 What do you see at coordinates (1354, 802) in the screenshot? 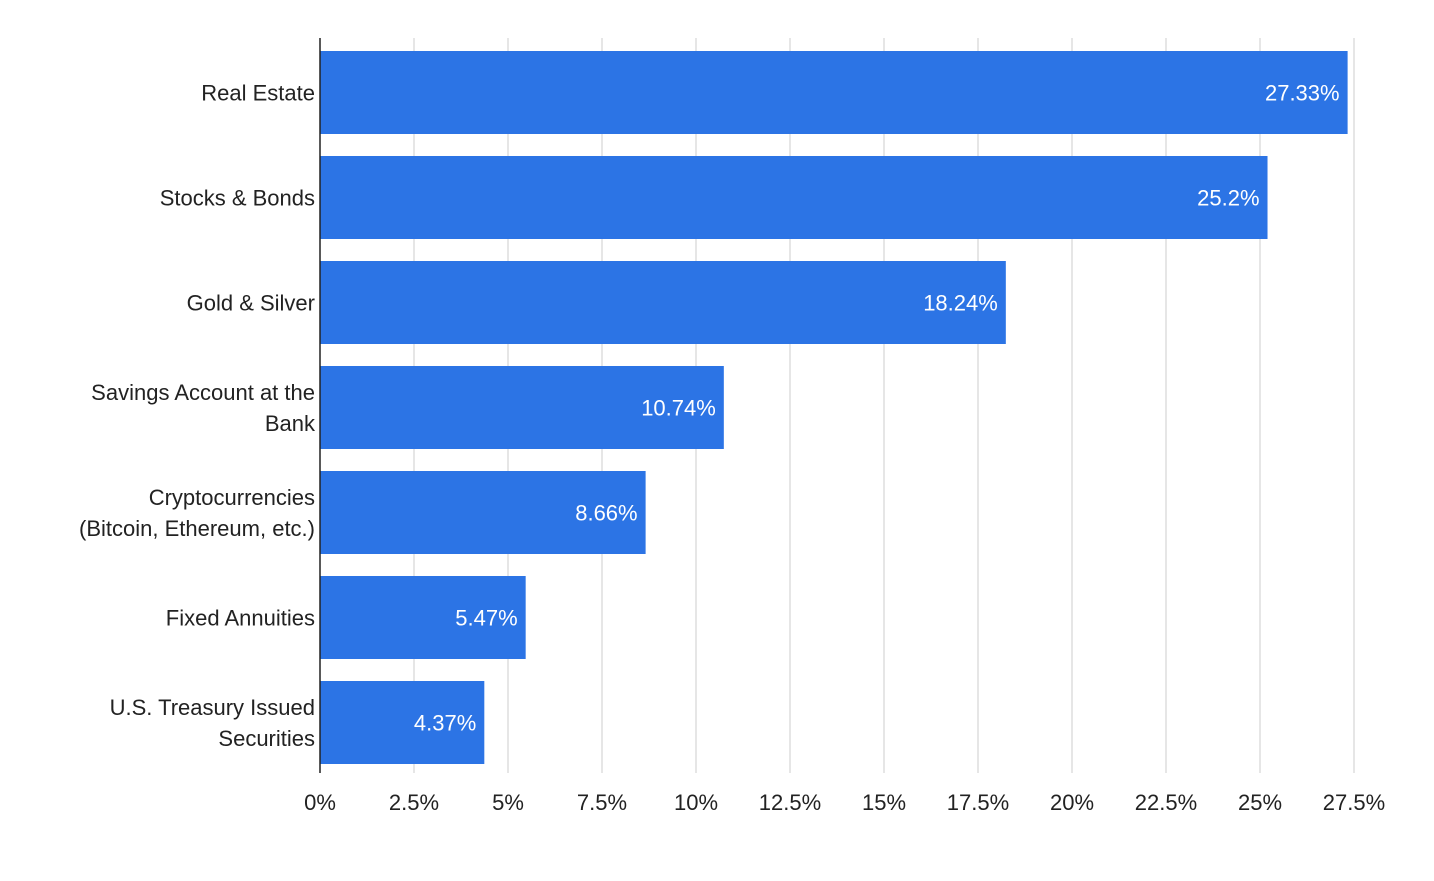
I see `x-tick-label: 27.5%` at bounding box center [1354, 802].